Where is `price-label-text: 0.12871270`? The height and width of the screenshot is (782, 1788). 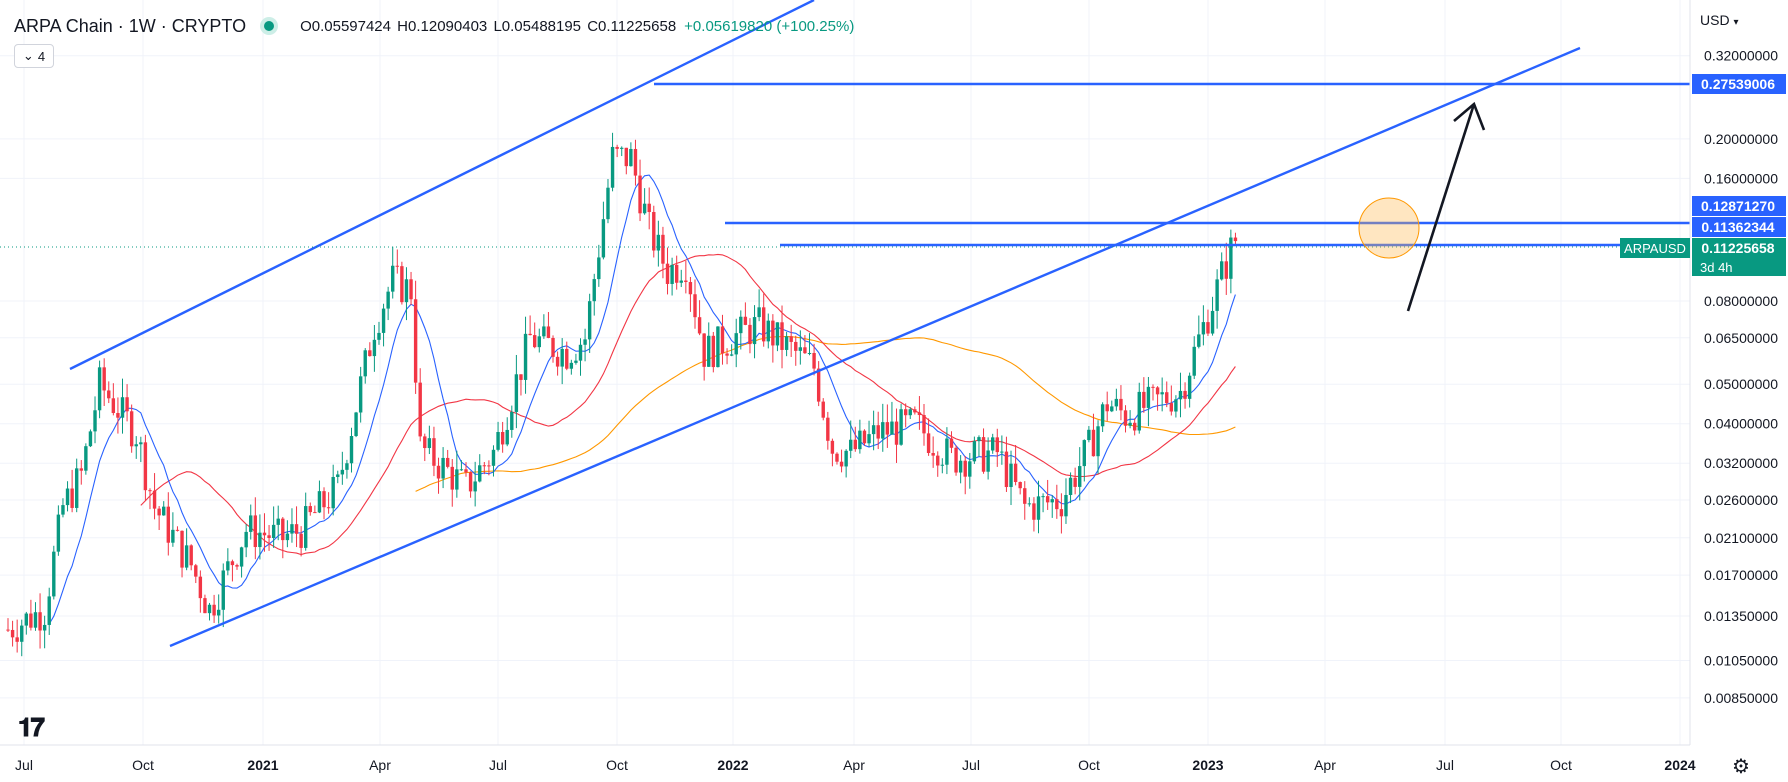 price-label-text: 0.12871270 is located at coordinates (1738, 206).